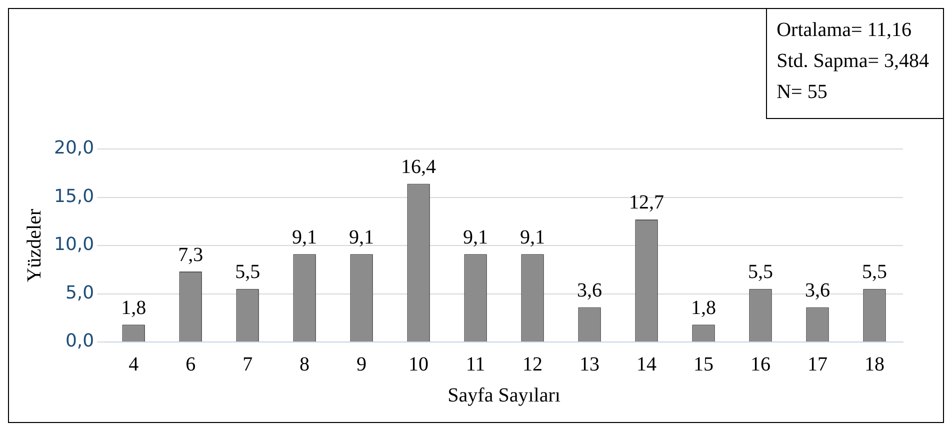 The image size is (952, 431). What do you see at coordinates (874, 364) in the screenshot?
I see `x-tick-label: 18` at bounding box center [874, 364].